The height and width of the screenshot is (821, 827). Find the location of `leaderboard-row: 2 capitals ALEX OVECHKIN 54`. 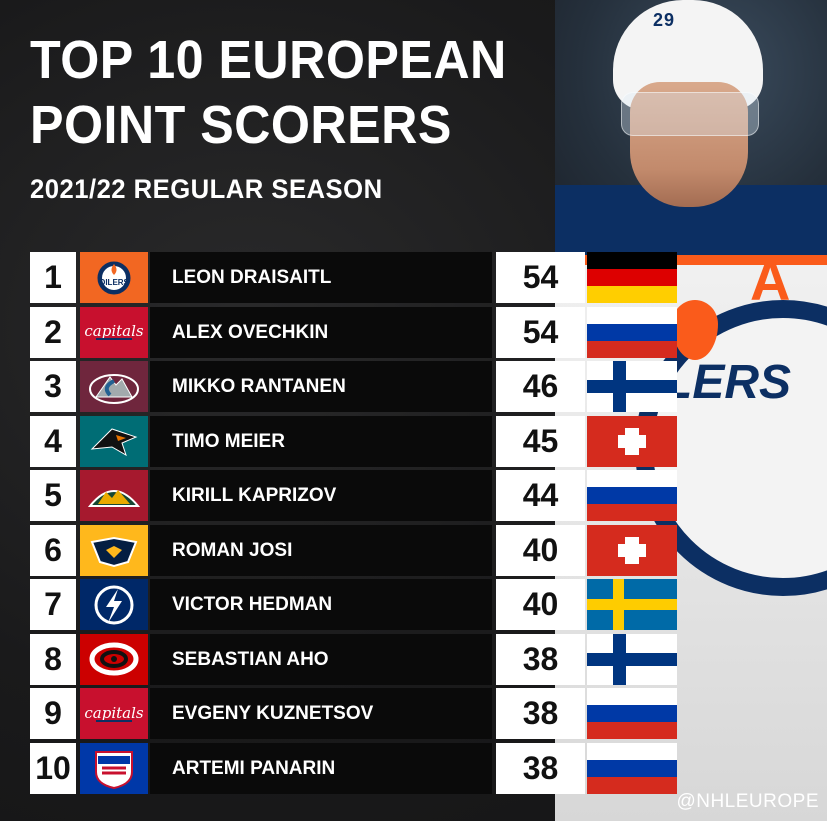

leaderboard-row: 2 capitals ALEX OVECHKIN 54 is located at coordinates (353, 332).